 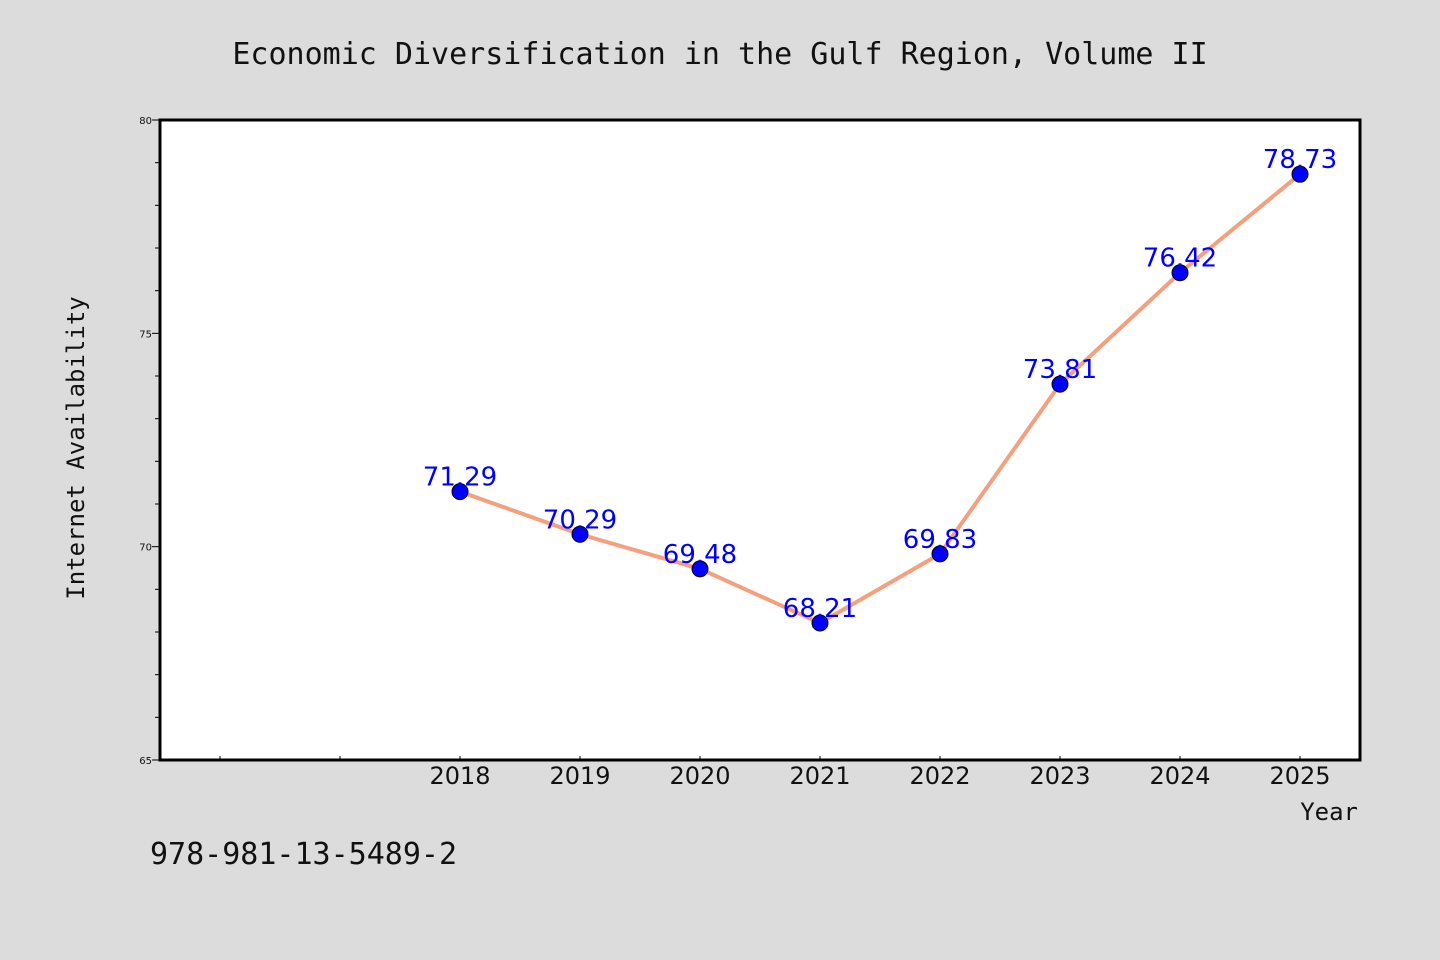 I want to click on data-label: 70.29, so click(x=580, y=520).